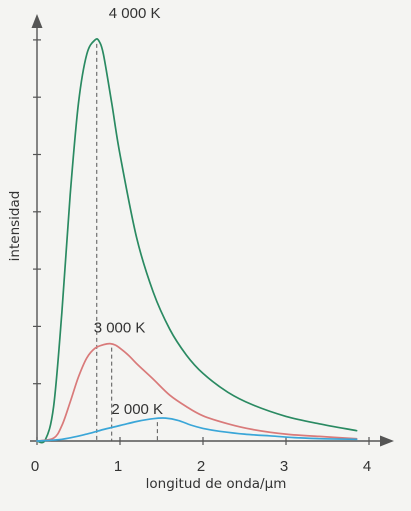  Describe the element at coordinates (137, 409) in the screenshot. I see `series-label: 2 000 K` at that location.